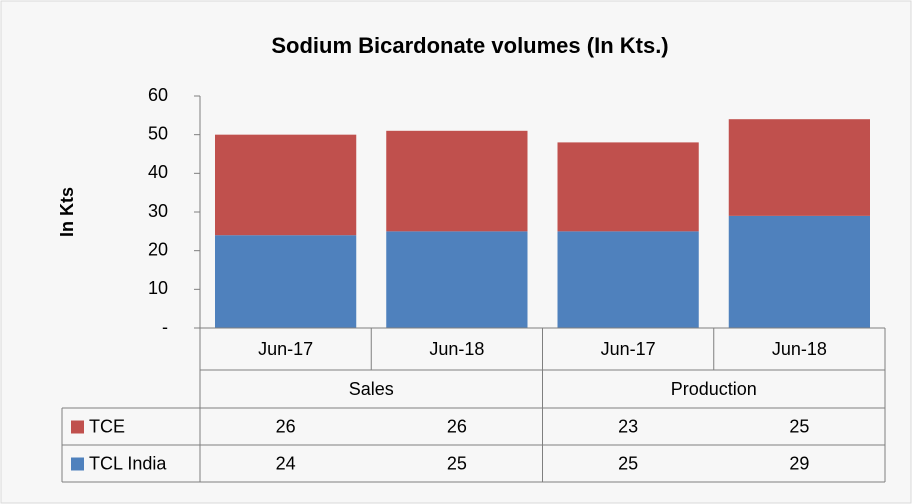 The image size is (912, 504). I want to click on y-tick-label: 10, so click(158, 288).